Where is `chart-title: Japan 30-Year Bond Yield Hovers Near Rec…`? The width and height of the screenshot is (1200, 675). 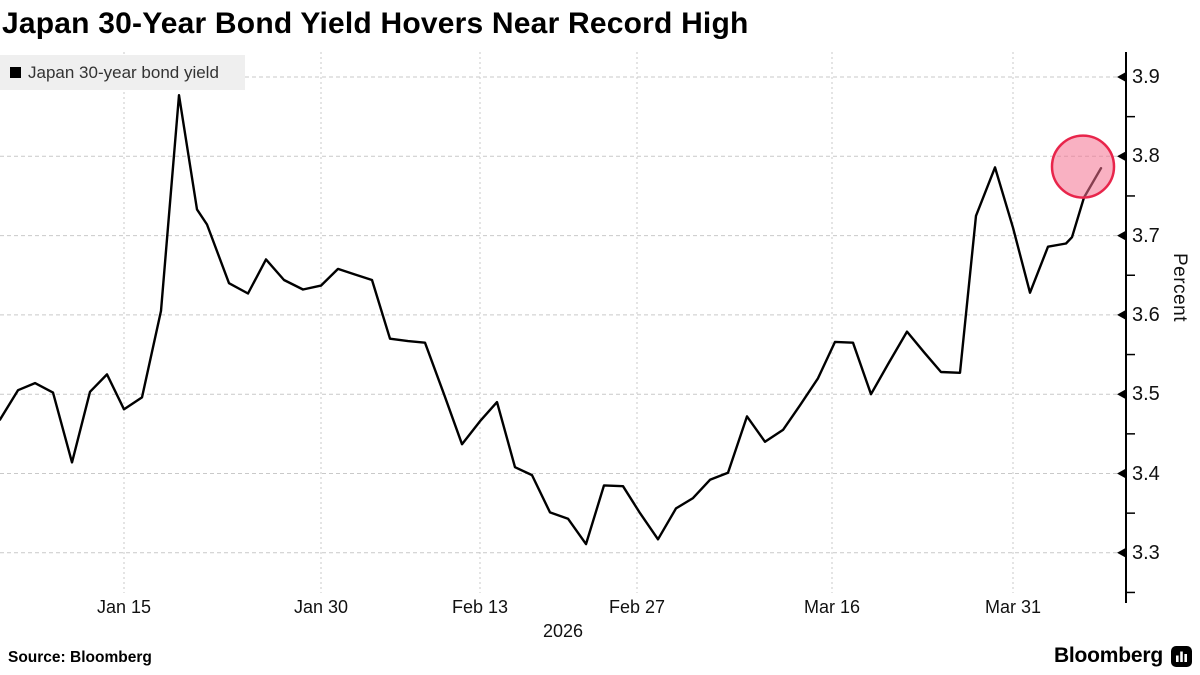
chart-title: Japan 30-Year Bond Yield Hovers Near Rec… is located at coordinates (375, 23).